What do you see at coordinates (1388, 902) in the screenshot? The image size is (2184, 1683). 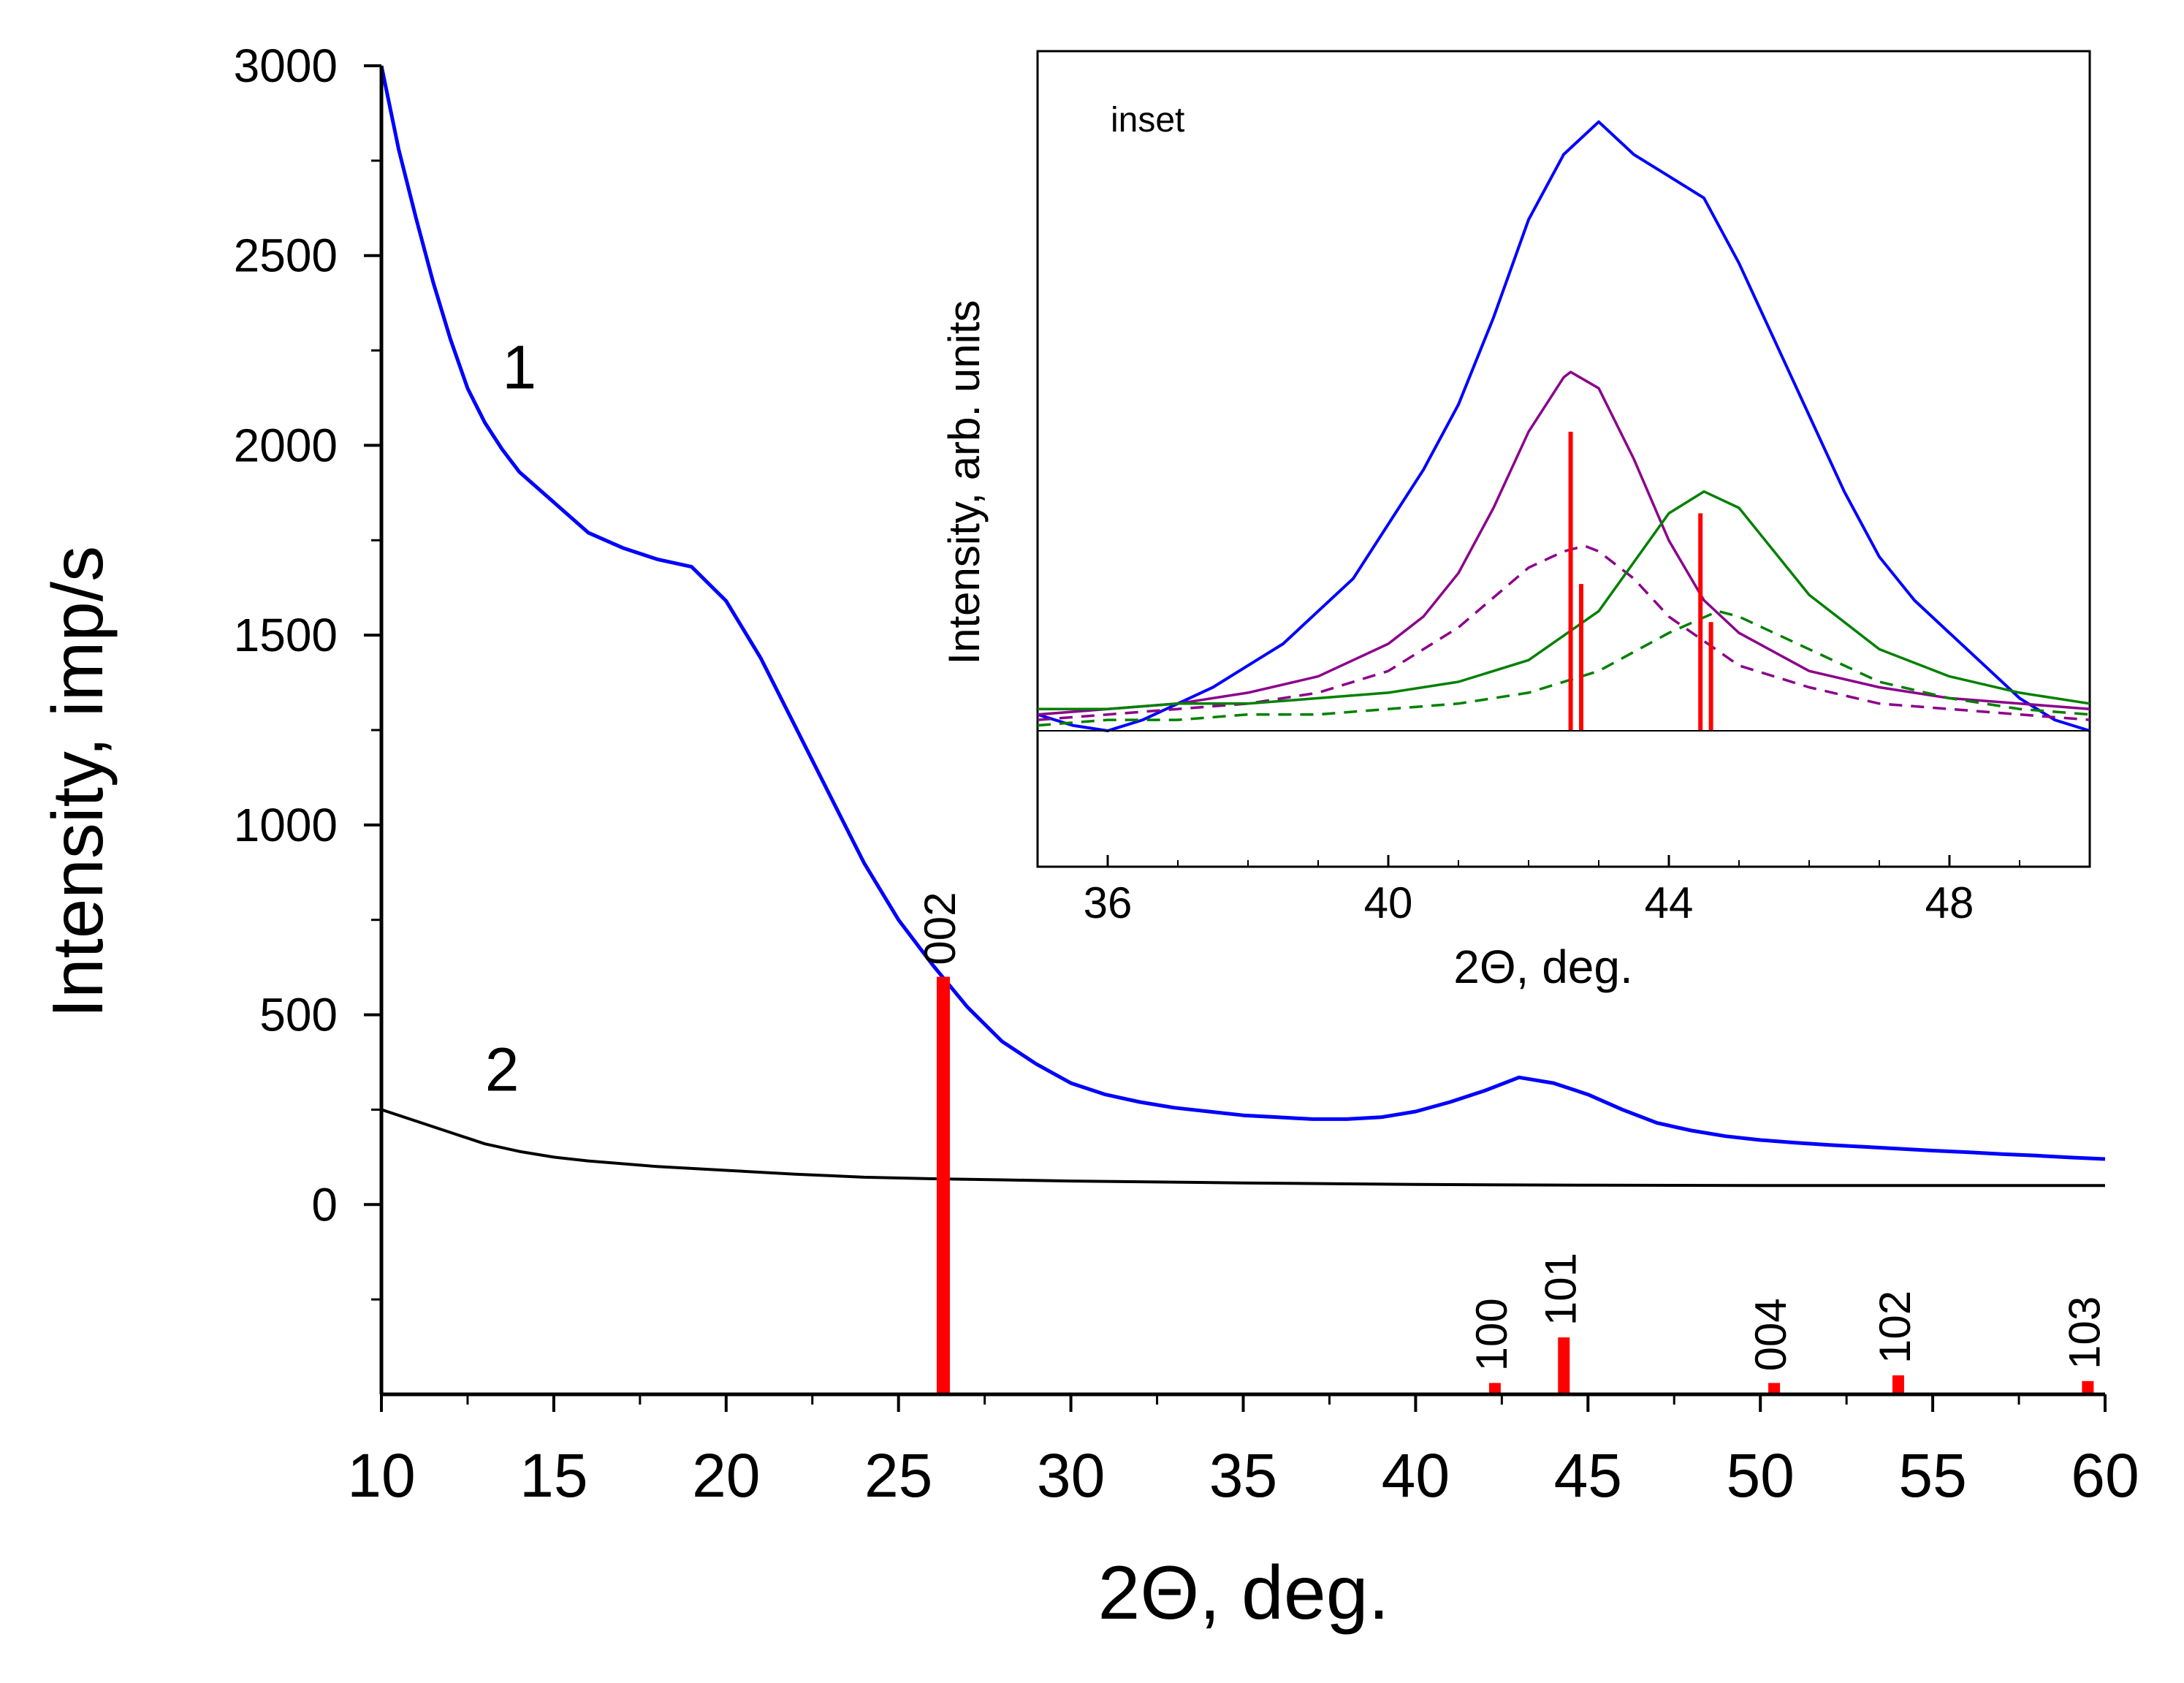 I see `inset-x-tick-label-40: 40` at bounding box center [1388, 902].